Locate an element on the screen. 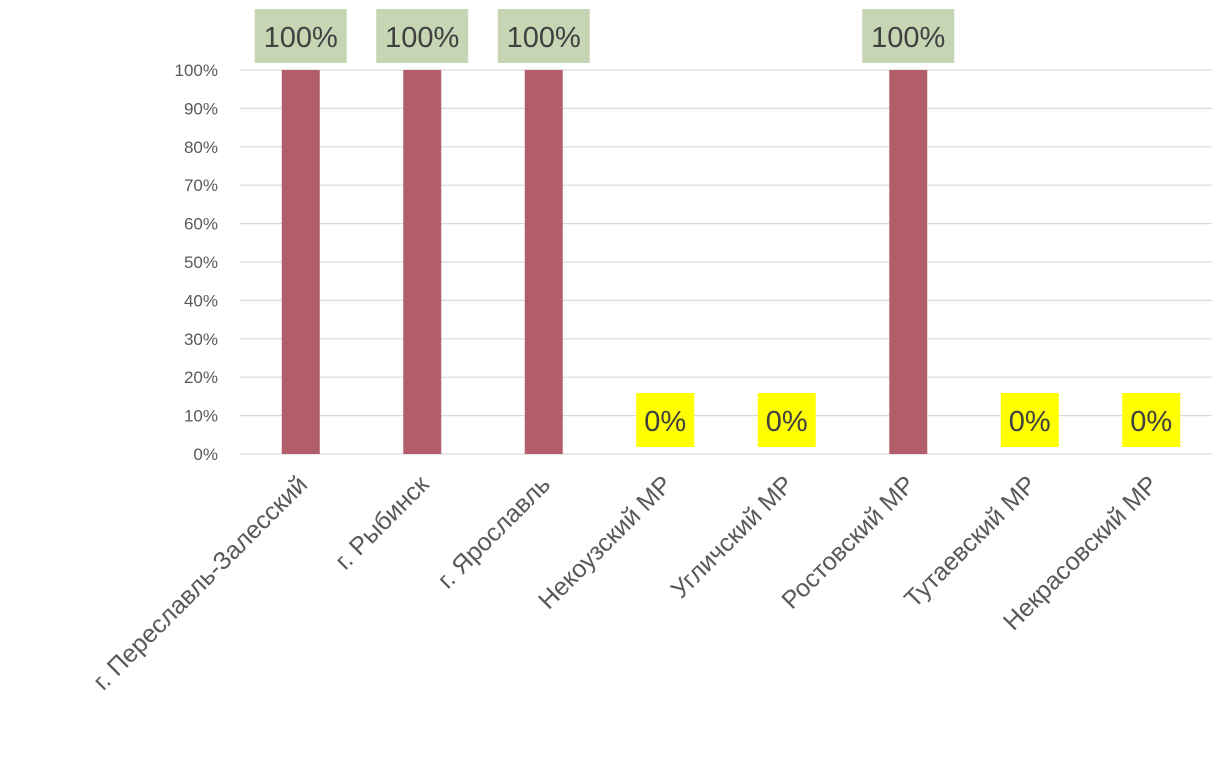 The image size is (1225, 779). y-tick-label: 50% is located at coordinates (201, 262).